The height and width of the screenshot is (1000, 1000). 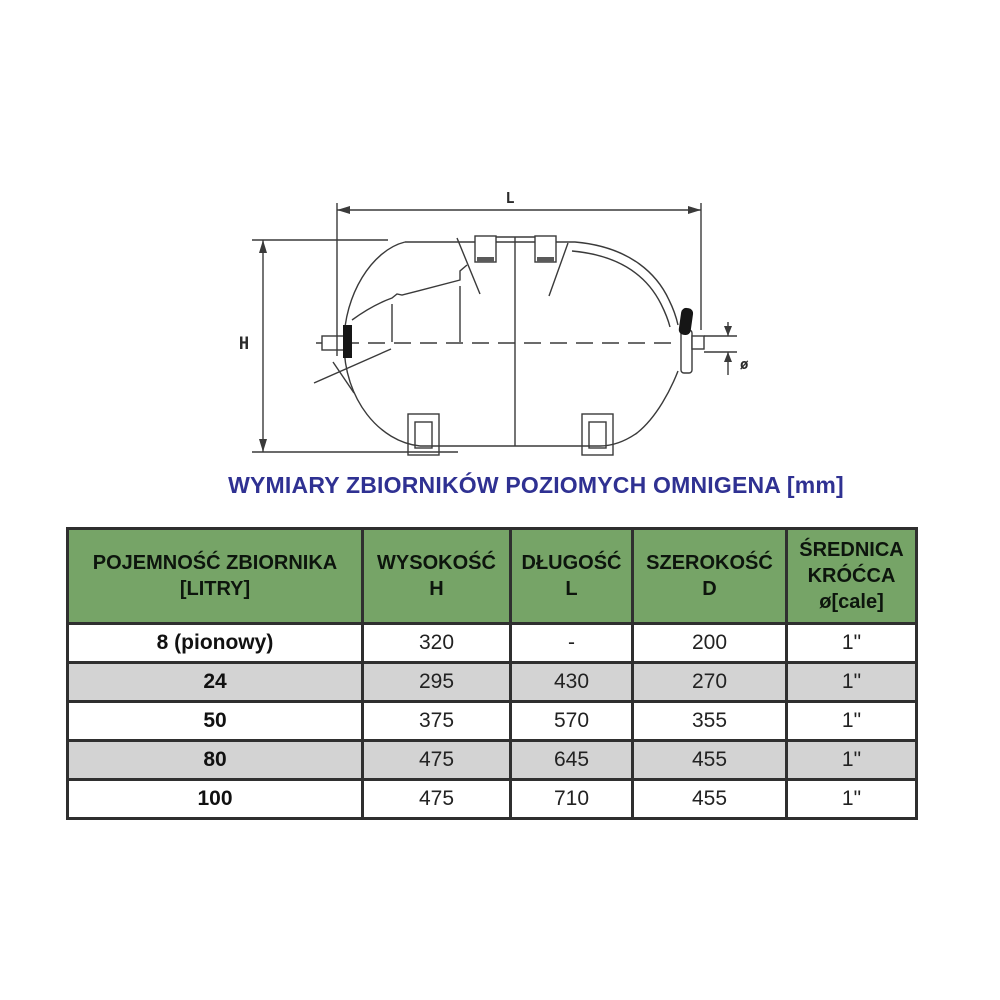 What do you see at coordinates (436, 682) in the screenshot?
I see `height-cell: 295` at bounding box center [436, 682].